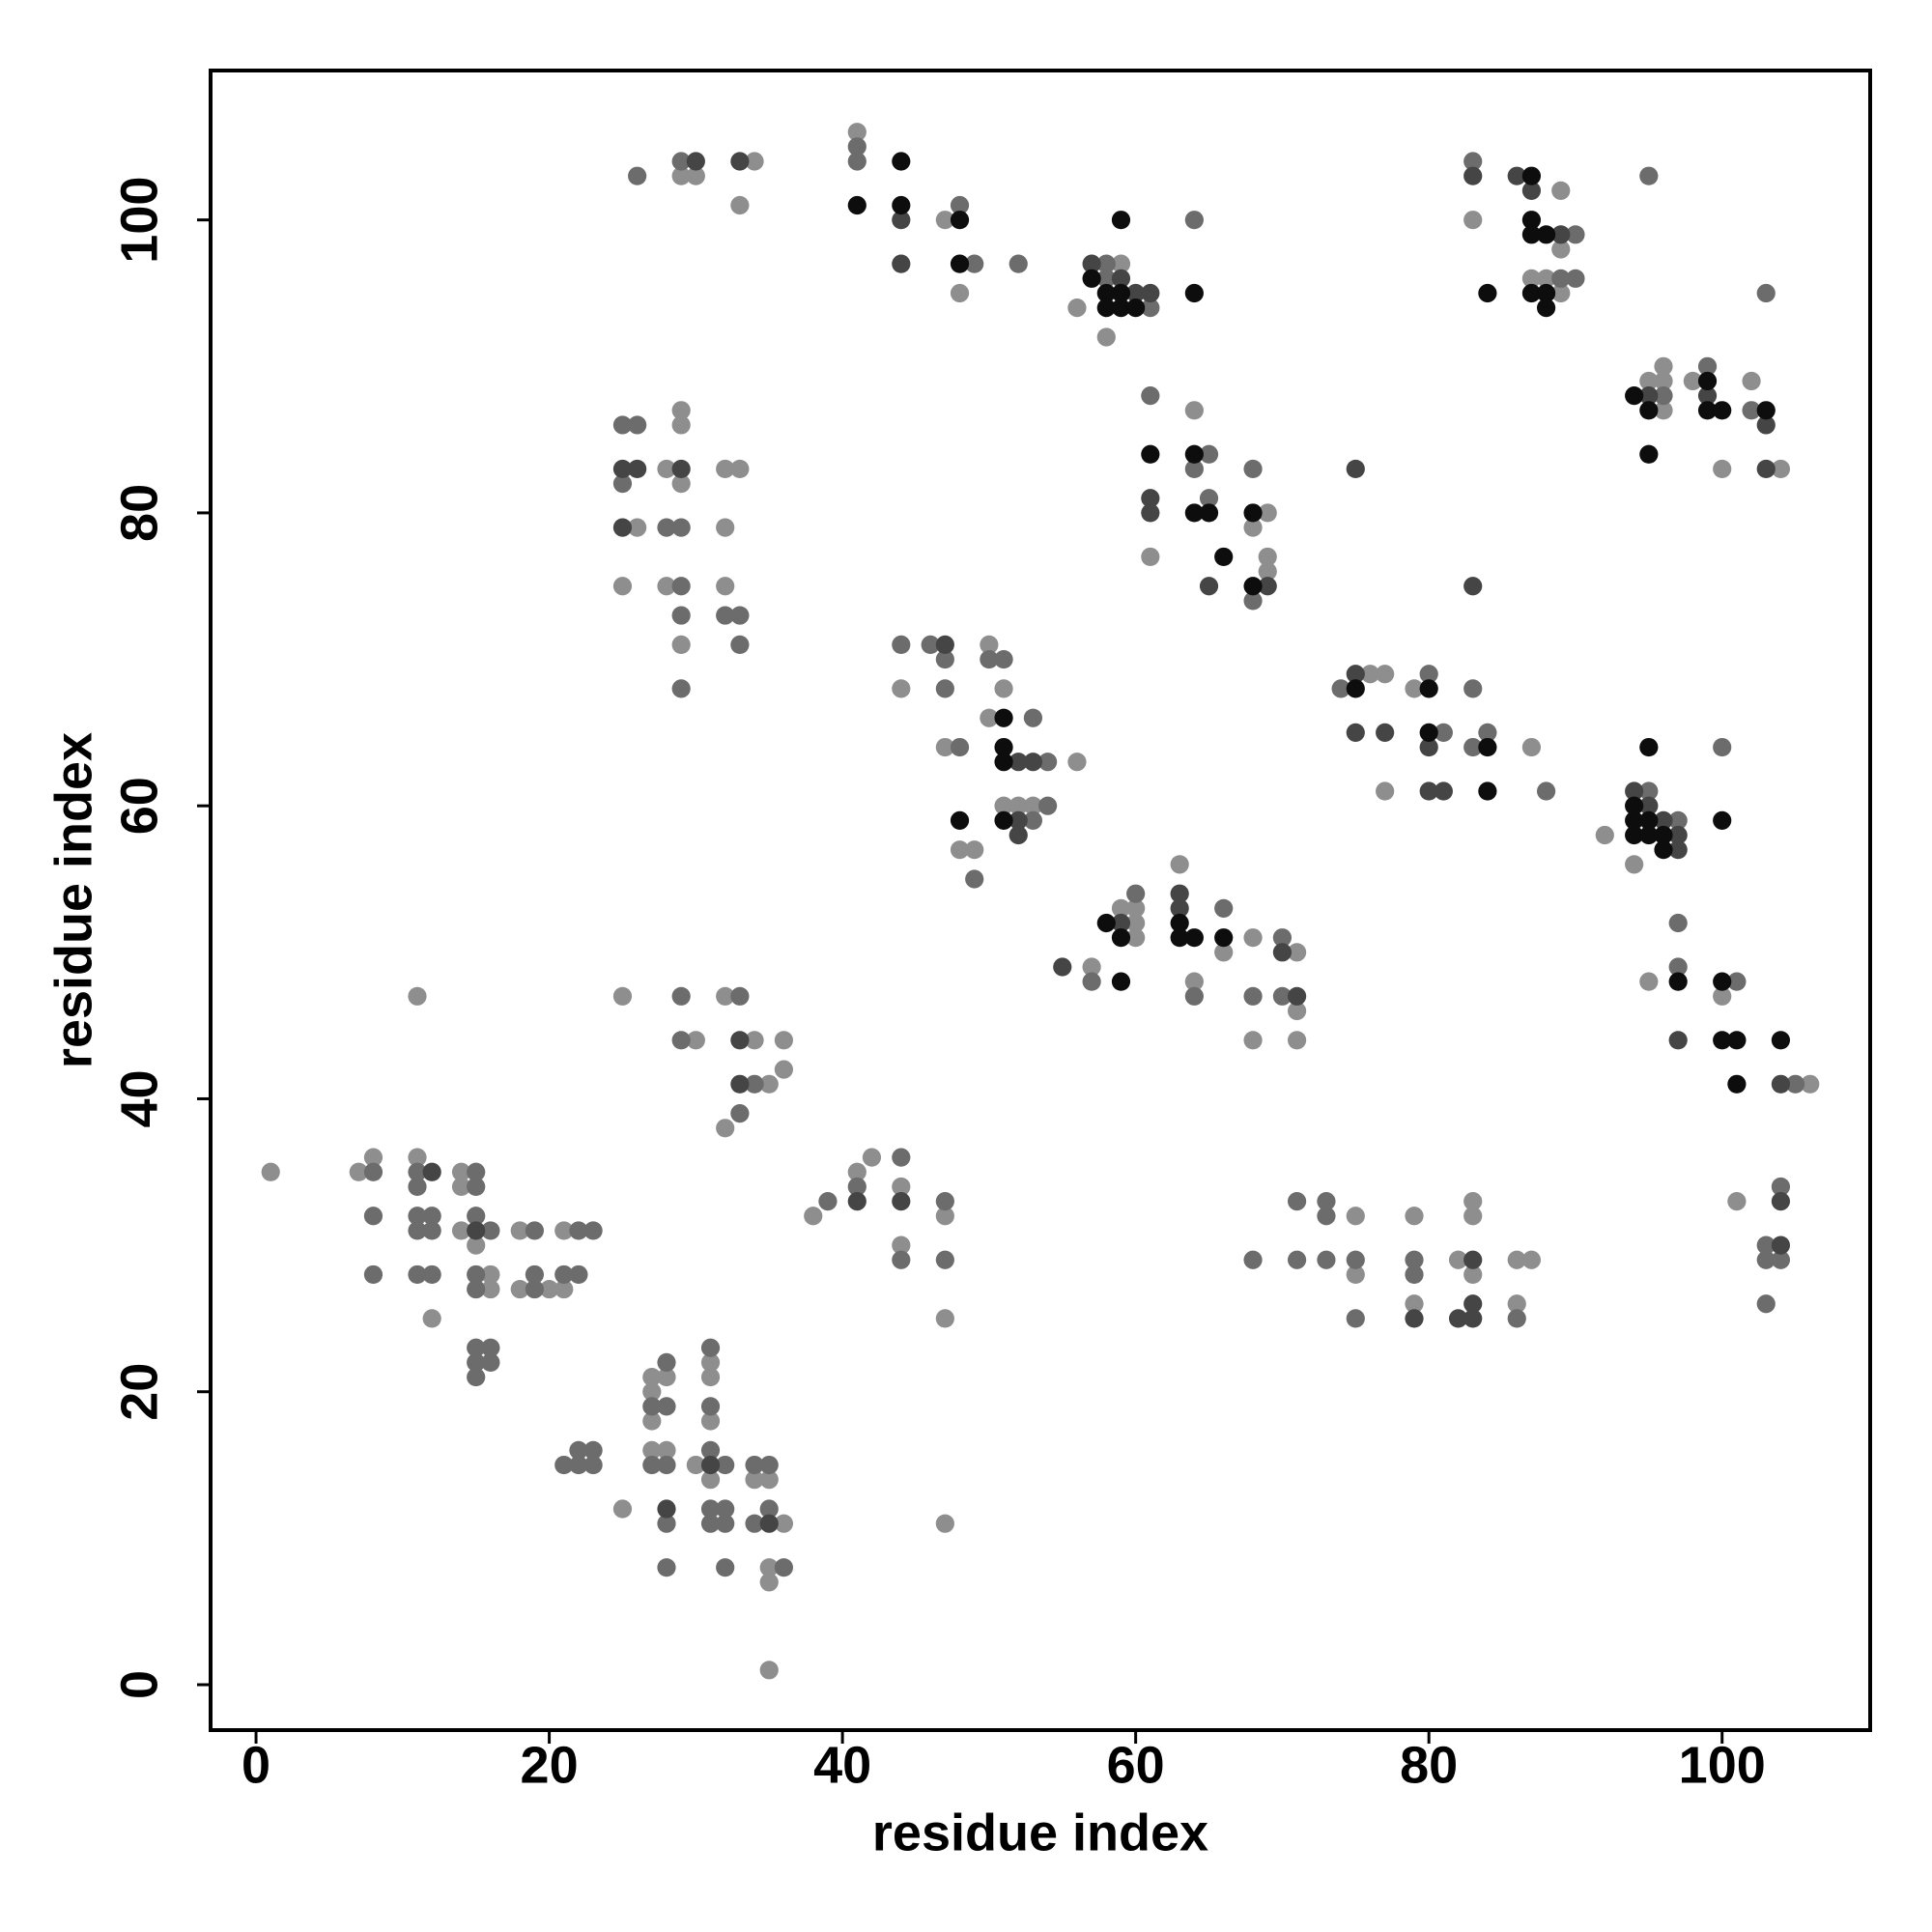 This screenshot has width=1932, height=1932. What do you see at coordinates (1040, 1832) in the screenshot?
I see `x-axis-label: residue index` at bounding box center [1040, 1832].